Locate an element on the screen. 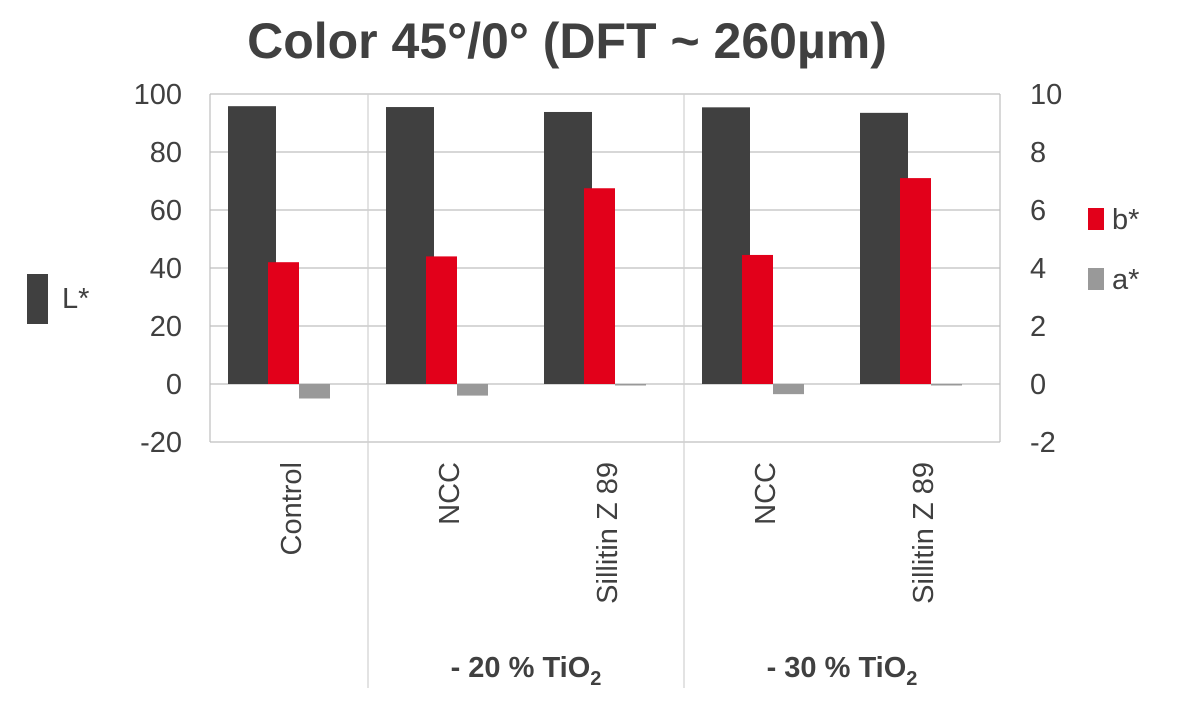  y-left-tick-label: 20 is located at coordinates (166, 327).